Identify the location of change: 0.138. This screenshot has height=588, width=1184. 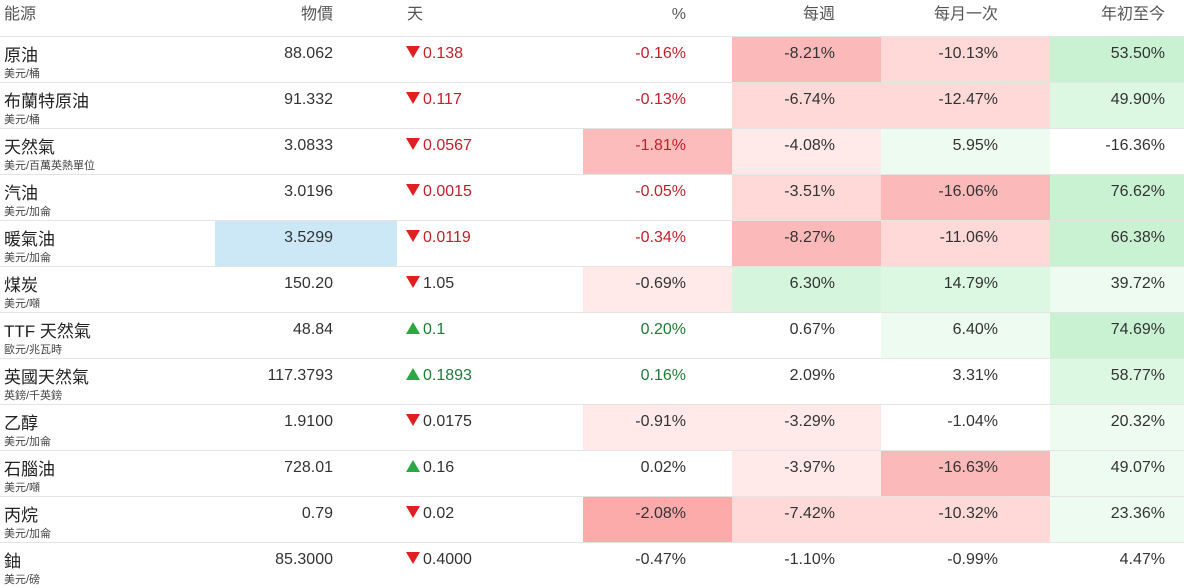
(490, 51).